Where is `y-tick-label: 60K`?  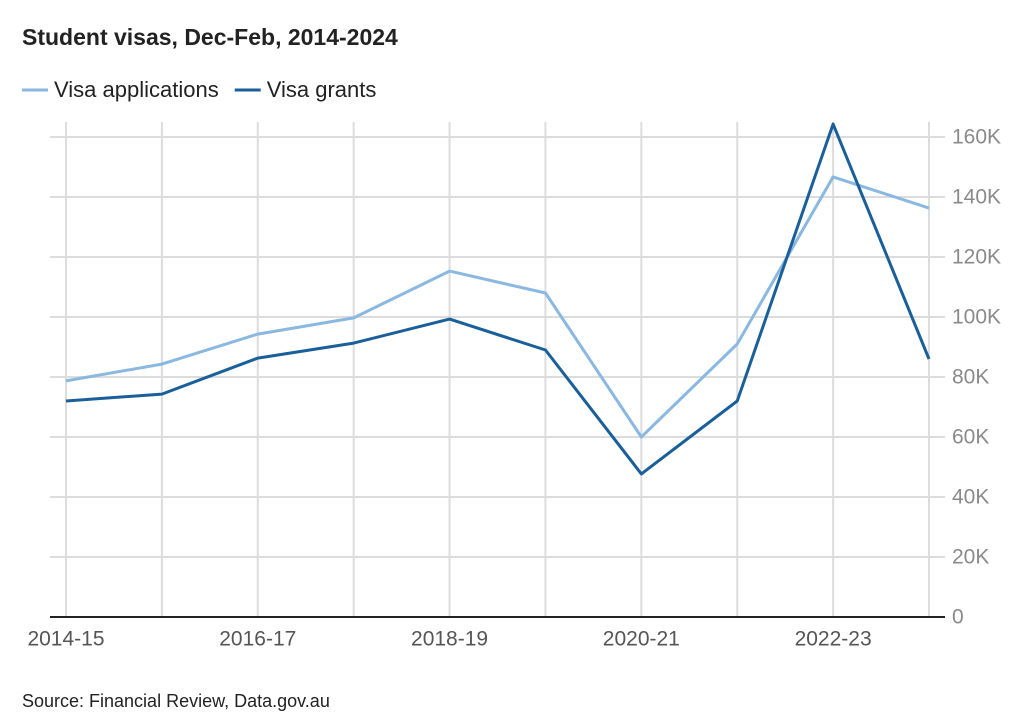 y-tick-label: 60K is located at coordinates (970, 437).